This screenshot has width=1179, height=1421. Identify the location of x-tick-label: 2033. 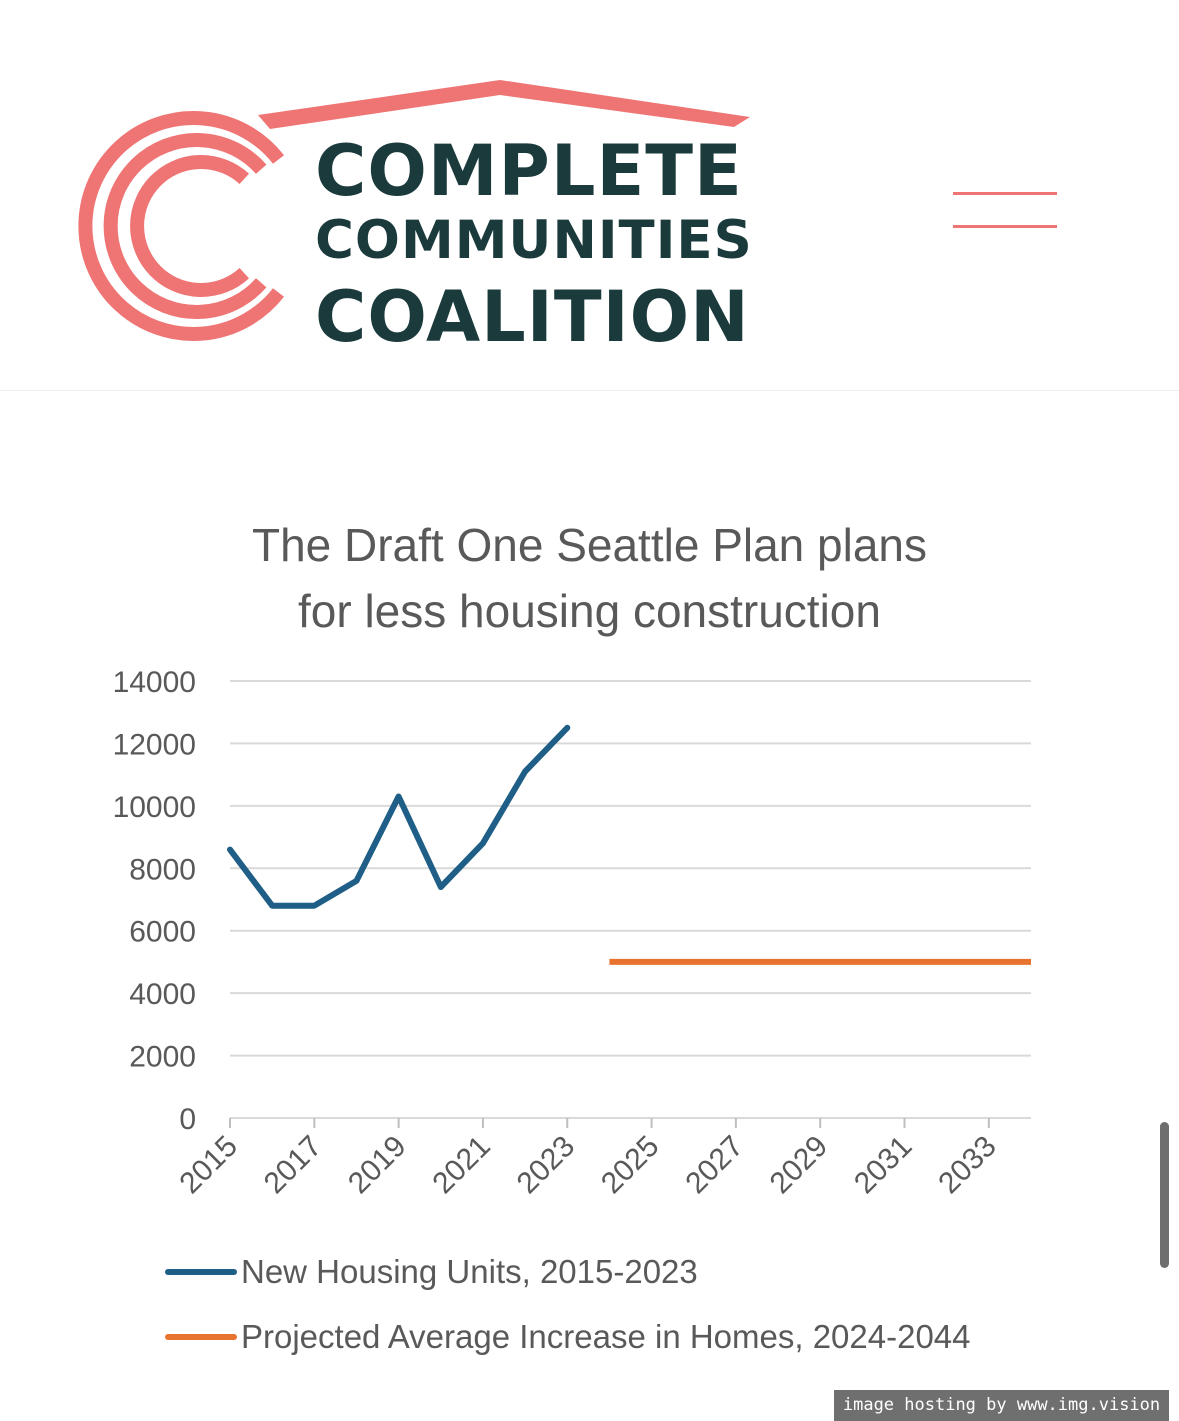
(967, 1165).